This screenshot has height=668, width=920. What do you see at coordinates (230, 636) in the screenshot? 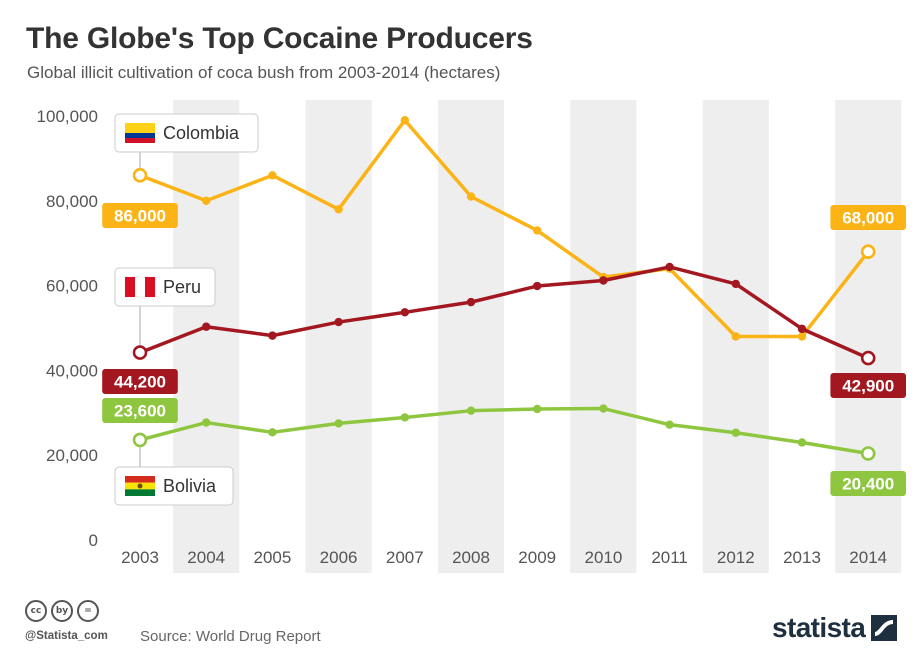
I see `source-note: Source: World Drug Report` at bounding box center [230, 636].